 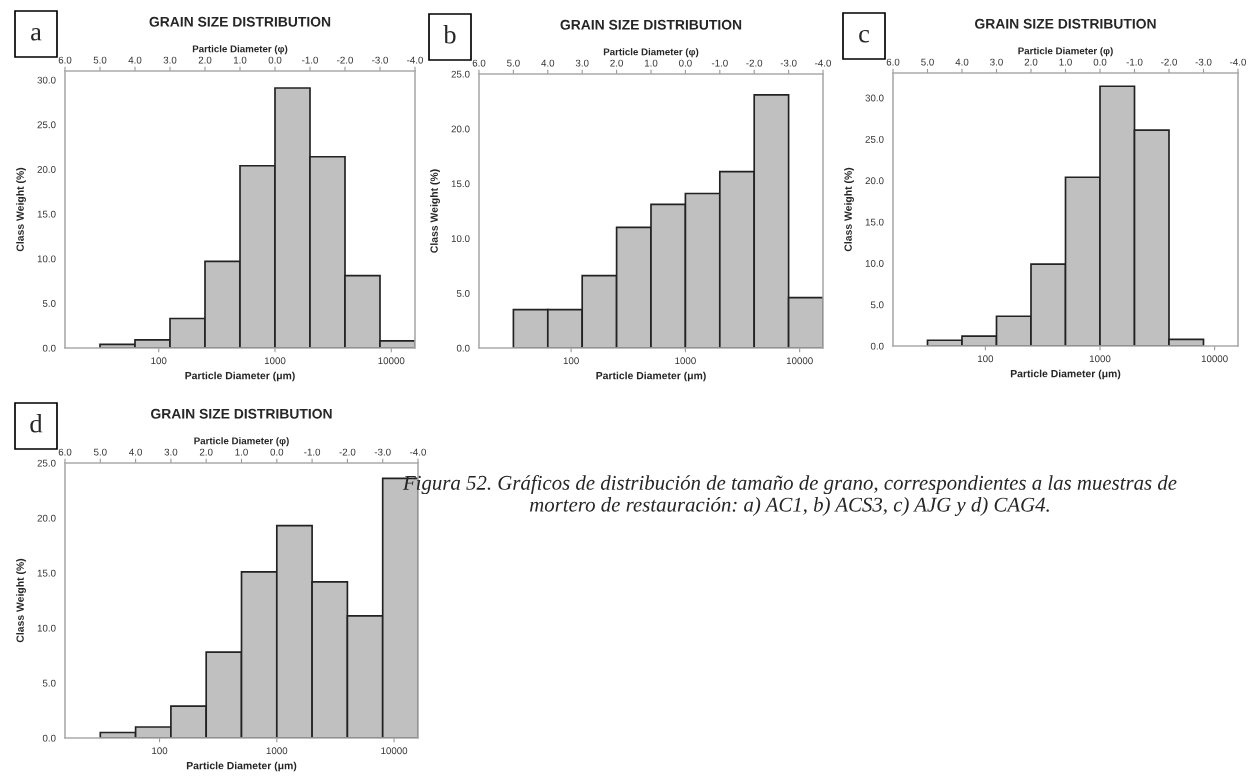 I want to click on text: a, so click(x=36, y=34).